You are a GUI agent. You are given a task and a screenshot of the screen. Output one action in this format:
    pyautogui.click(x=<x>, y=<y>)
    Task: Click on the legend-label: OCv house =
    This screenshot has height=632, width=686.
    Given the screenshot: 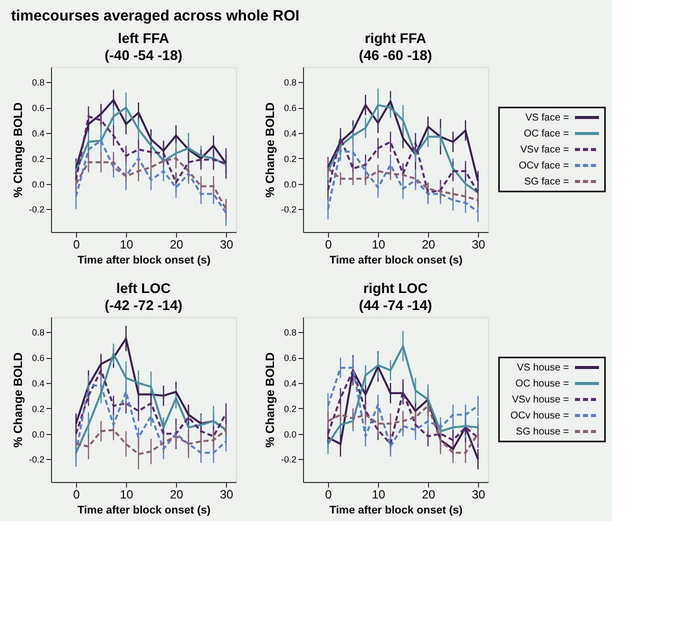 What is the action you would take?
    pyautogui.click(x=540, y=416)
    